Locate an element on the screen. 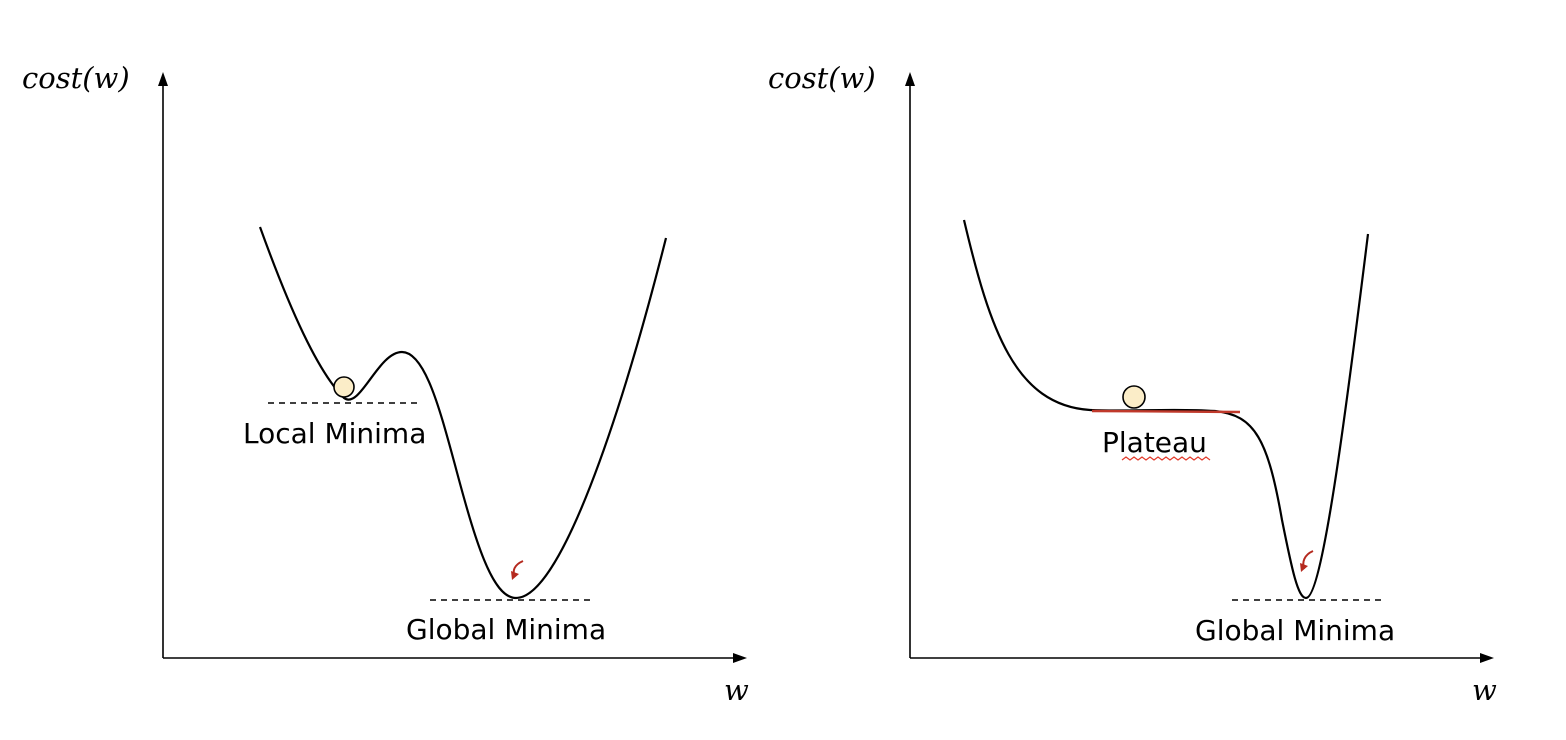 The image size is (1566, 740). right-spellcheck-squiggle is located at coordinates (1166, 458).